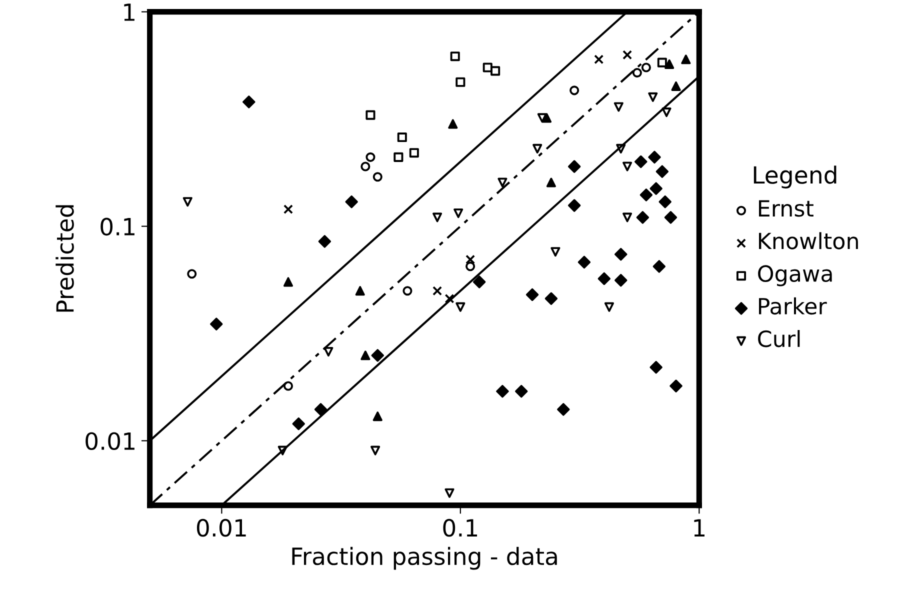  Describe the element at coordinates (424, 558) in the screenshot. I see `x-axis-title: Fraction passing - data` at that location.